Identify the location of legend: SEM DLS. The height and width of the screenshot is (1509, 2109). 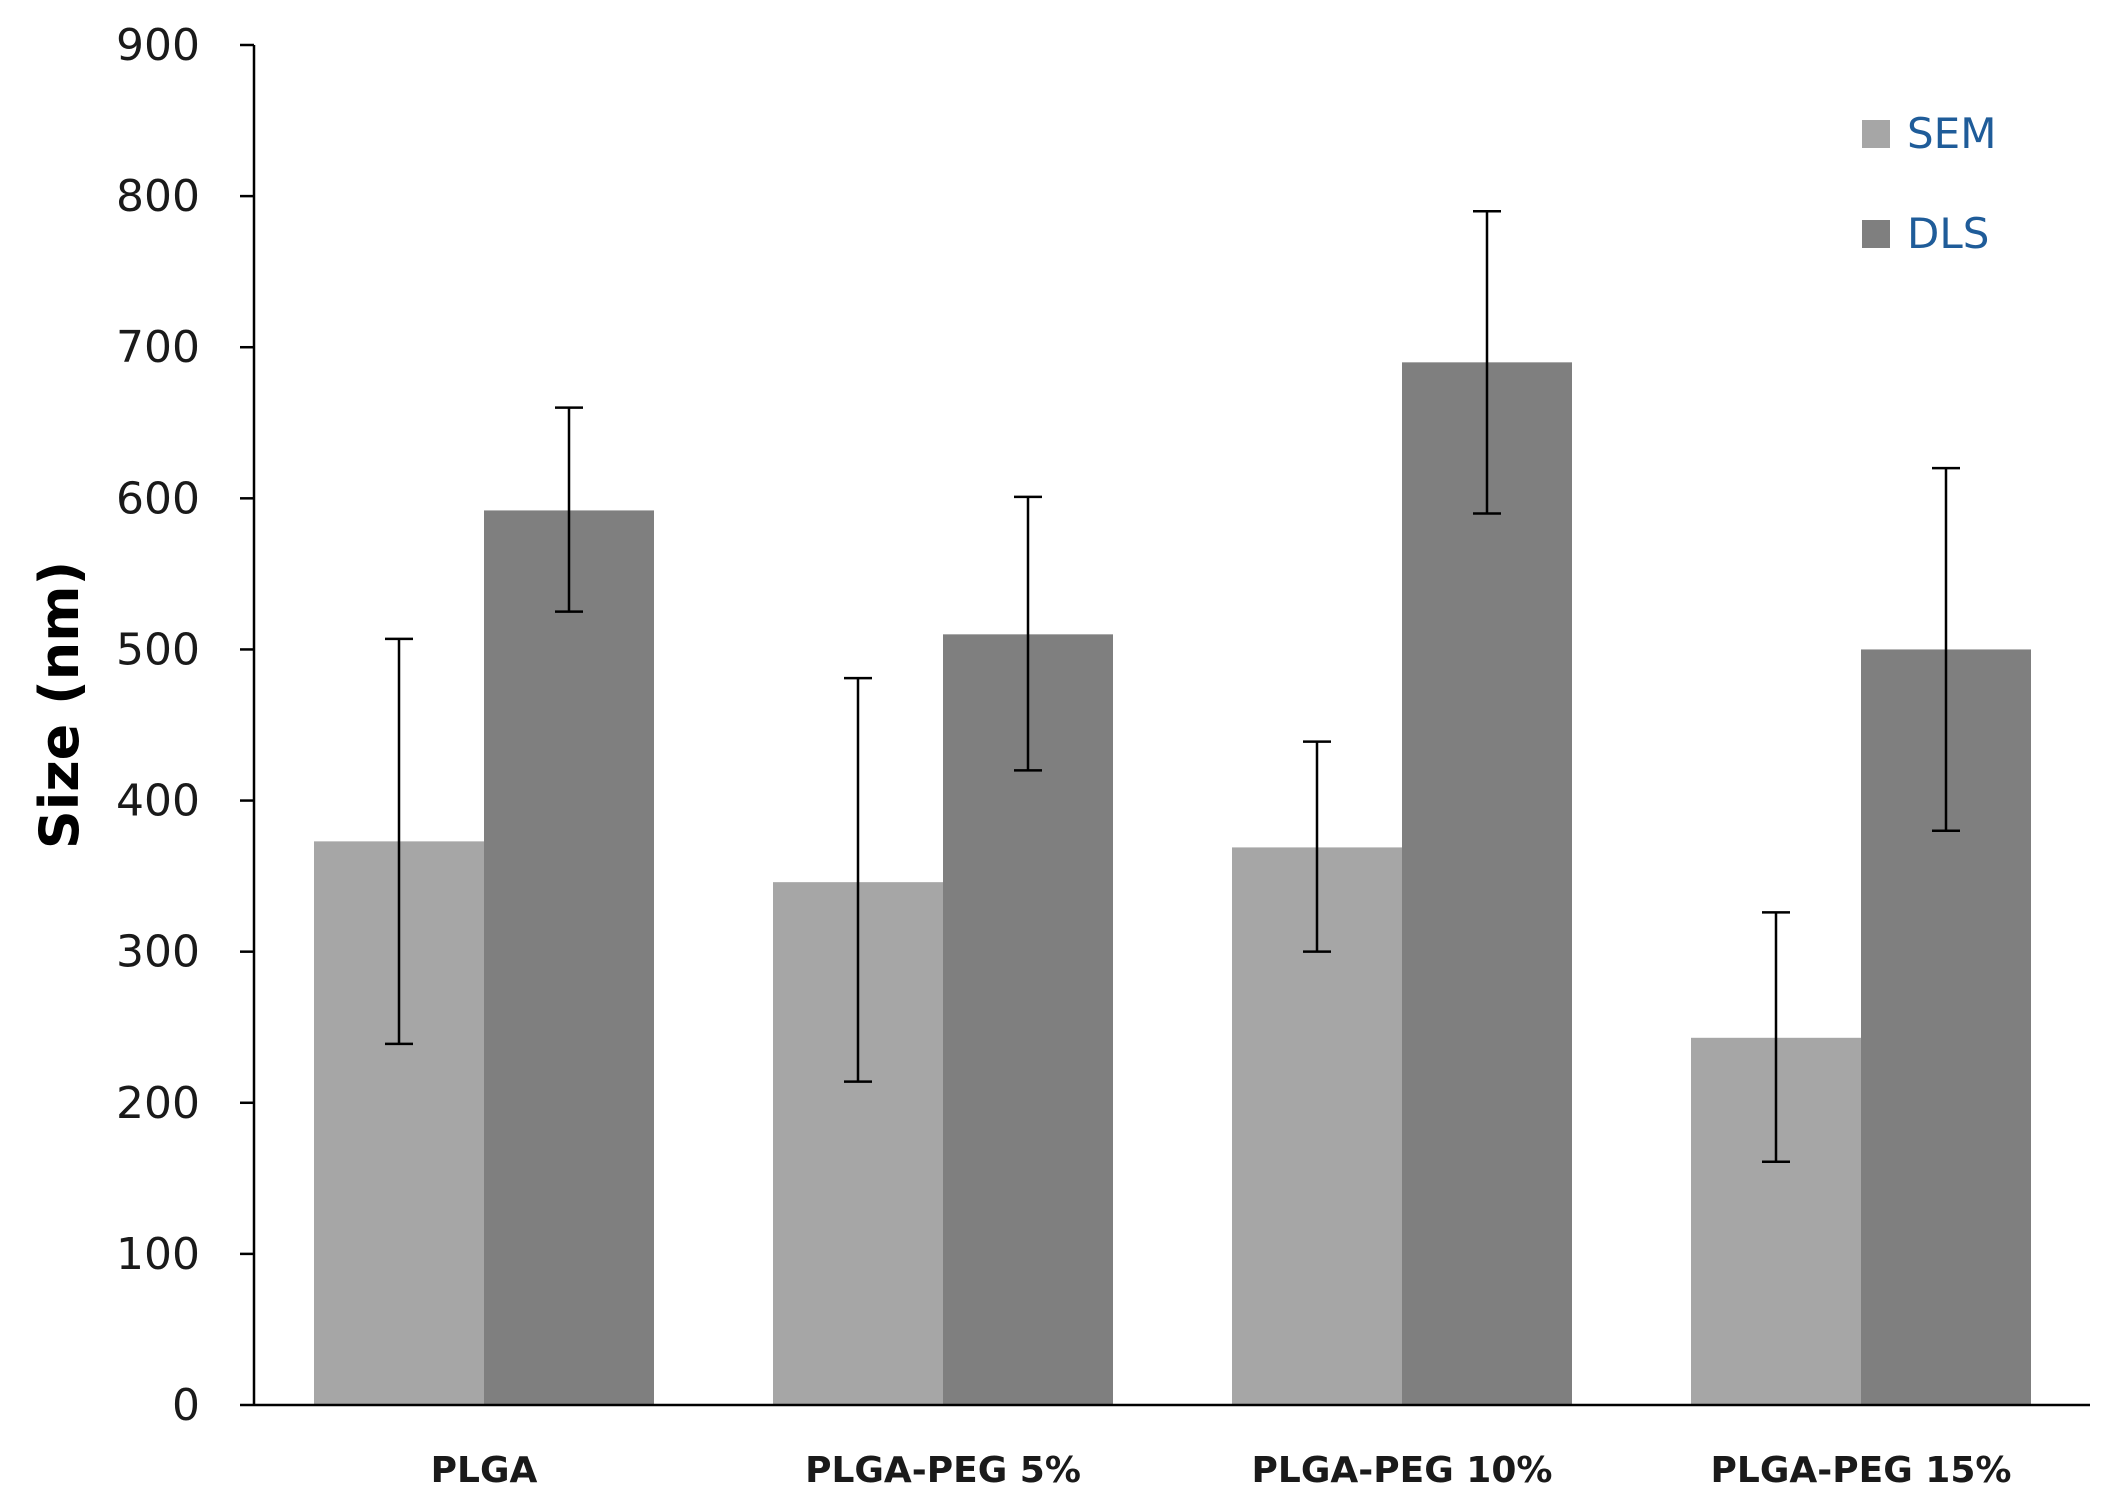
(1929, 183).